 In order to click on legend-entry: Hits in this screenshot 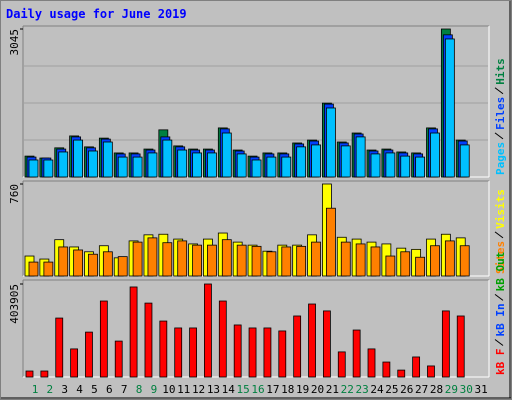, I will do `click(500, 71)`.